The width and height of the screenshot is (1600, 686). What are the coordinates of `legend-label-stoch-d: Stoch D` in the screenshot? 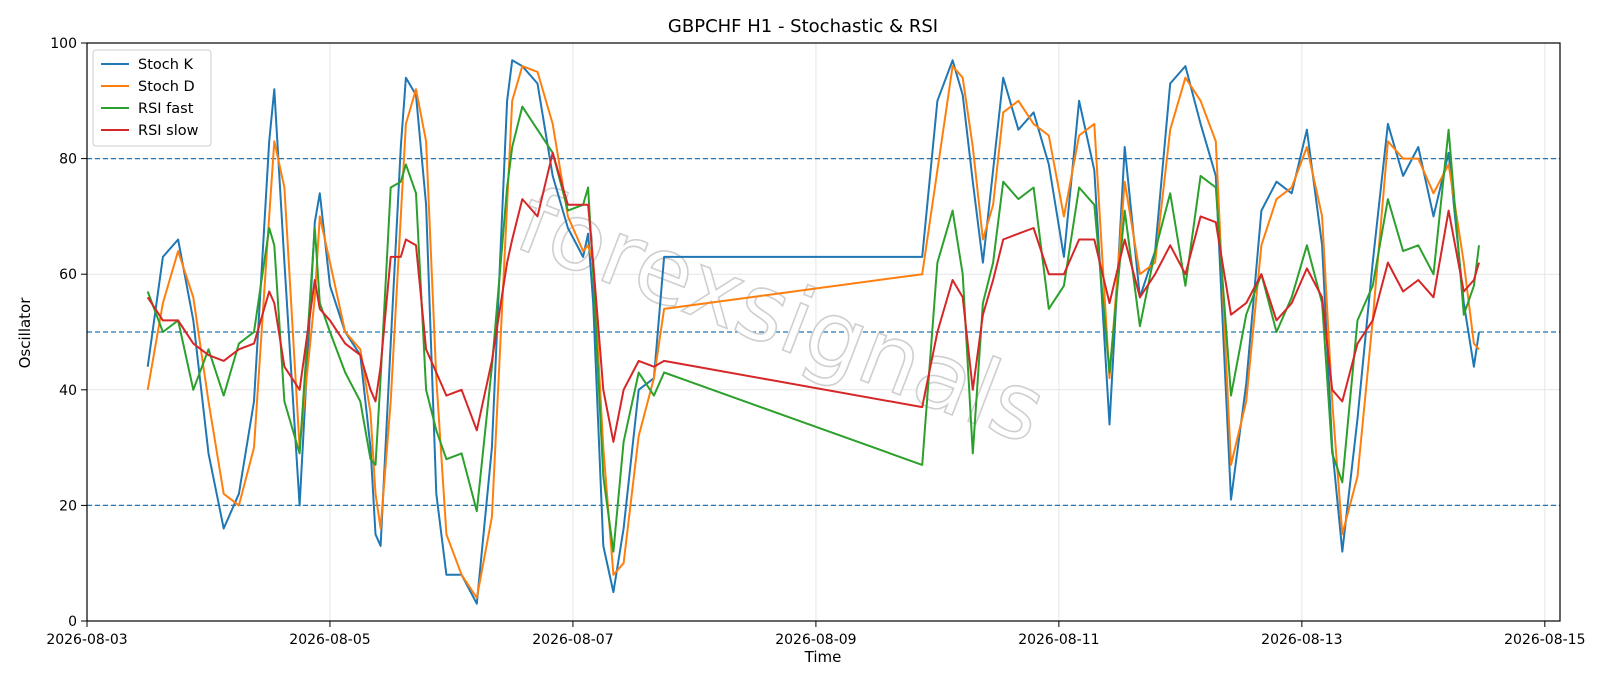 It's located at (166, 87).